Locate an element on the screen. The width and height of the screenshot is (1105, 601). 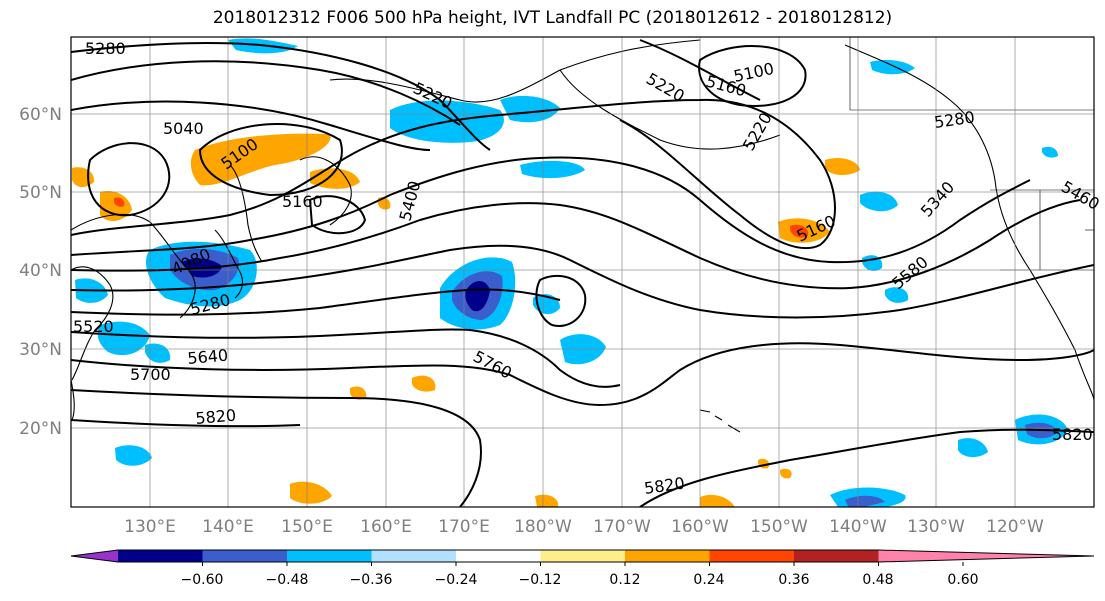
lat-tick-labels: 60°N 50°N 40°N 30°N 20°N is located at coordinates (40, 272).